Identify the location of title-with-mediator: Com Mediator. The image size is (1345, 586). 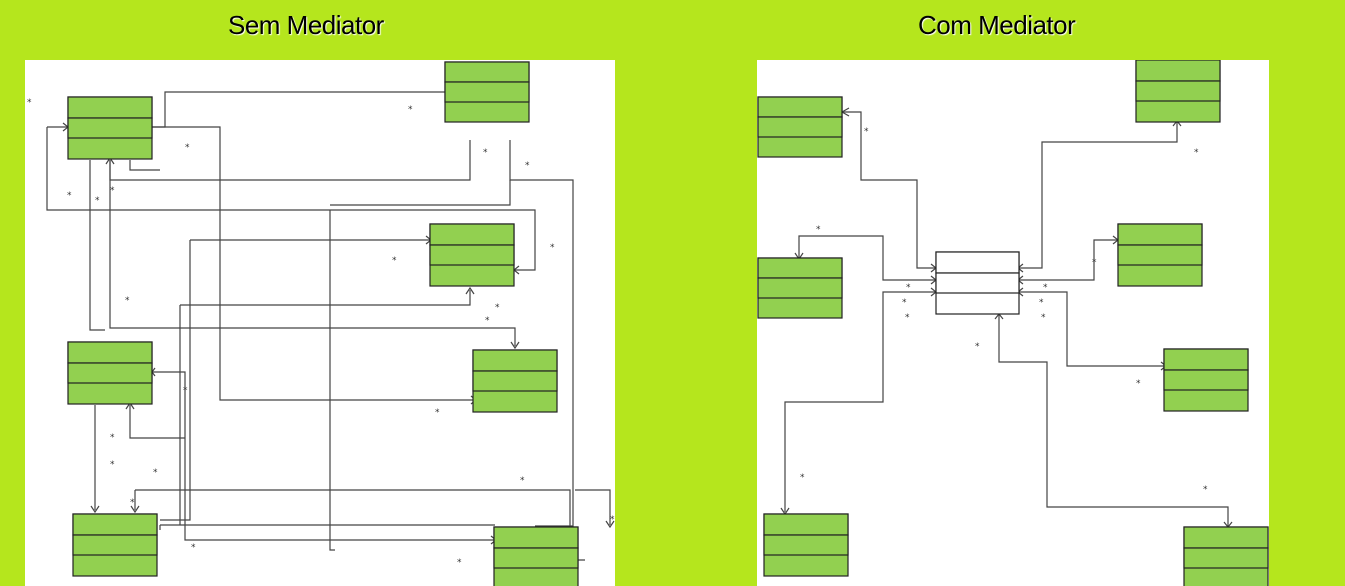
(997, 25).